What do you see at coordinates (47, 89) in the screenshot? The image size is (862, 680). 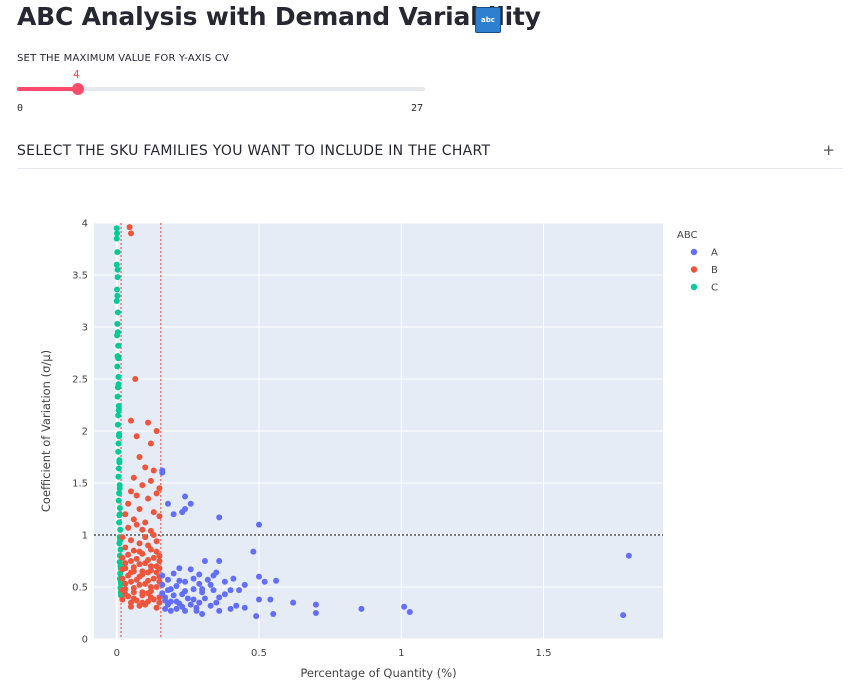 I see `slider-fill` at bounding box center [47, 89].